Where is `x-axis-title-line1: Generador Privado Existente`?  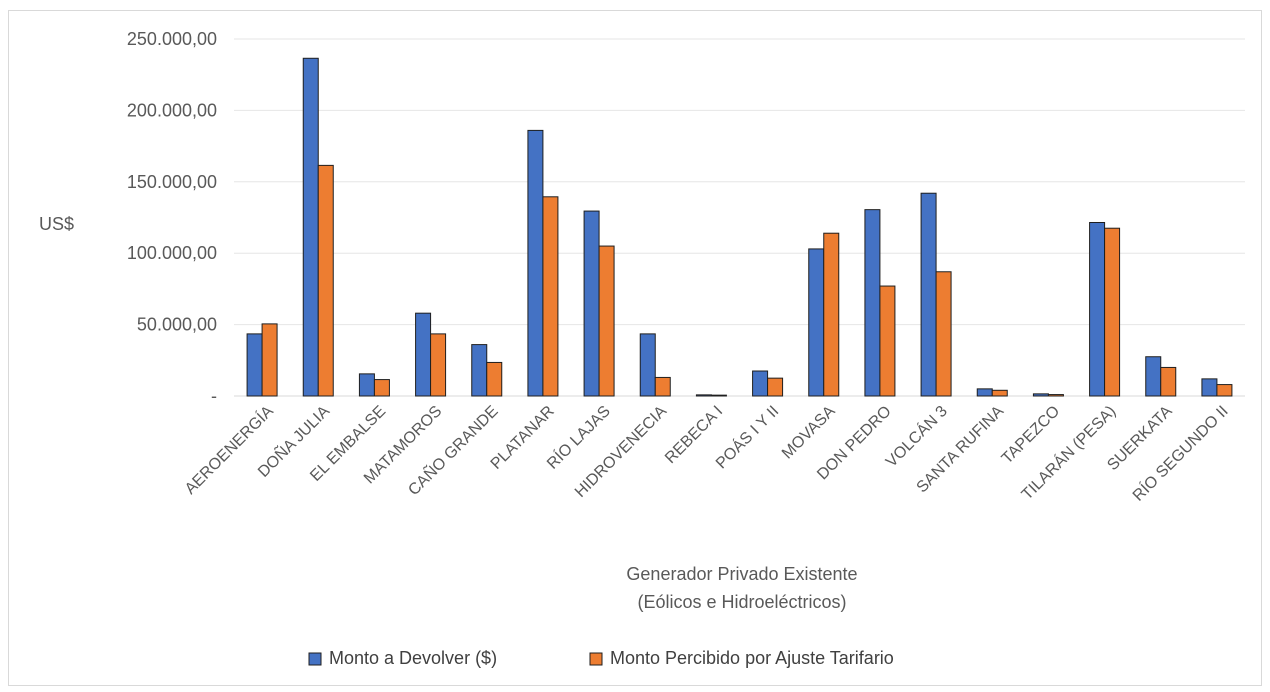
x-axis-title-line1: Generador Privado Existente is located at coordinates (741, 574).